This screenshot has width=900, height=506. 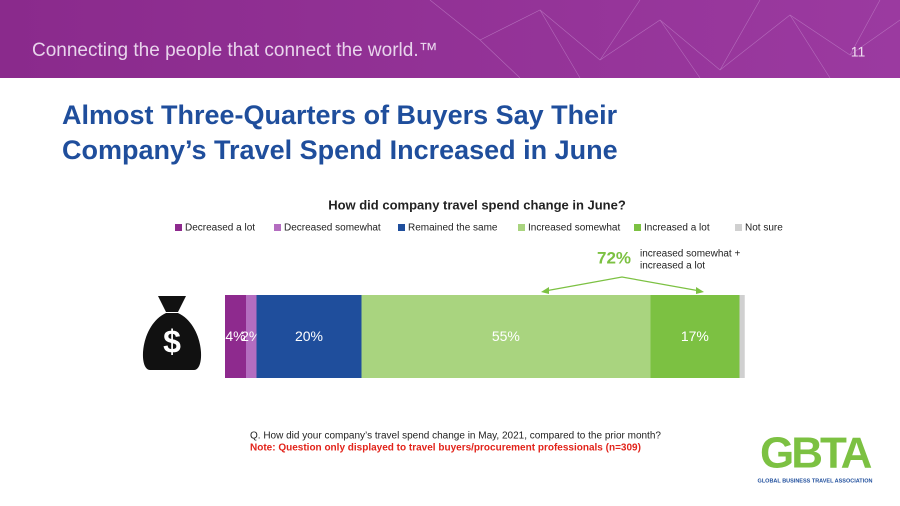 What do you see at coordinates (815, 481) in the screenshot?
I see `logo-text: GLOBAL BUSINESS TRAVEL ASSOCIATION` at bounding box center [815, 481].